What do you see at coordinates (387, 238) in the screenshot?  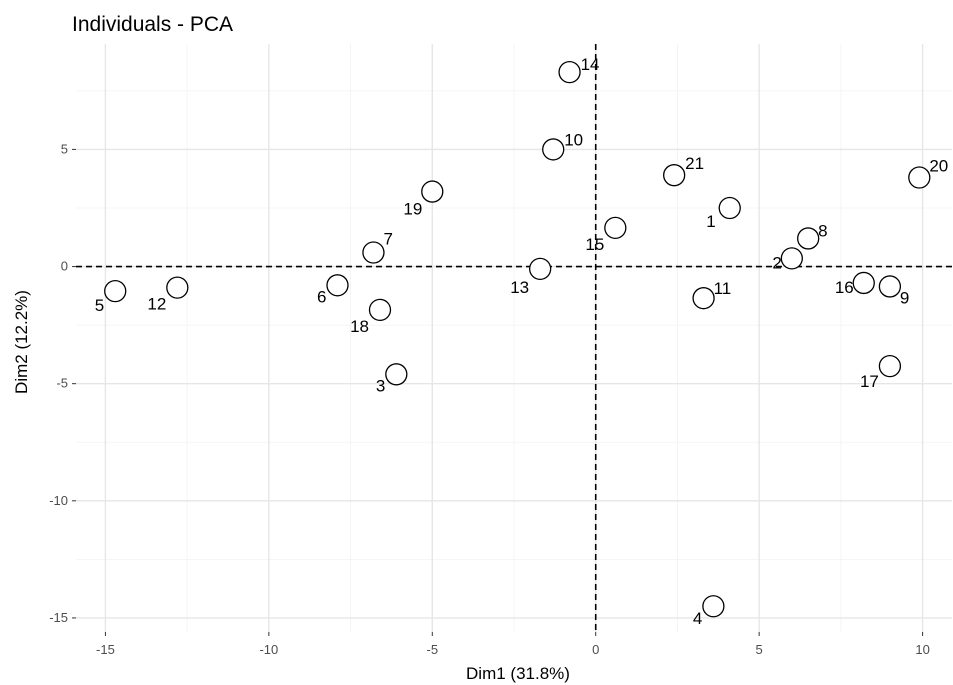 I see `point-label-7: 7` at bounding box center [387, 238].